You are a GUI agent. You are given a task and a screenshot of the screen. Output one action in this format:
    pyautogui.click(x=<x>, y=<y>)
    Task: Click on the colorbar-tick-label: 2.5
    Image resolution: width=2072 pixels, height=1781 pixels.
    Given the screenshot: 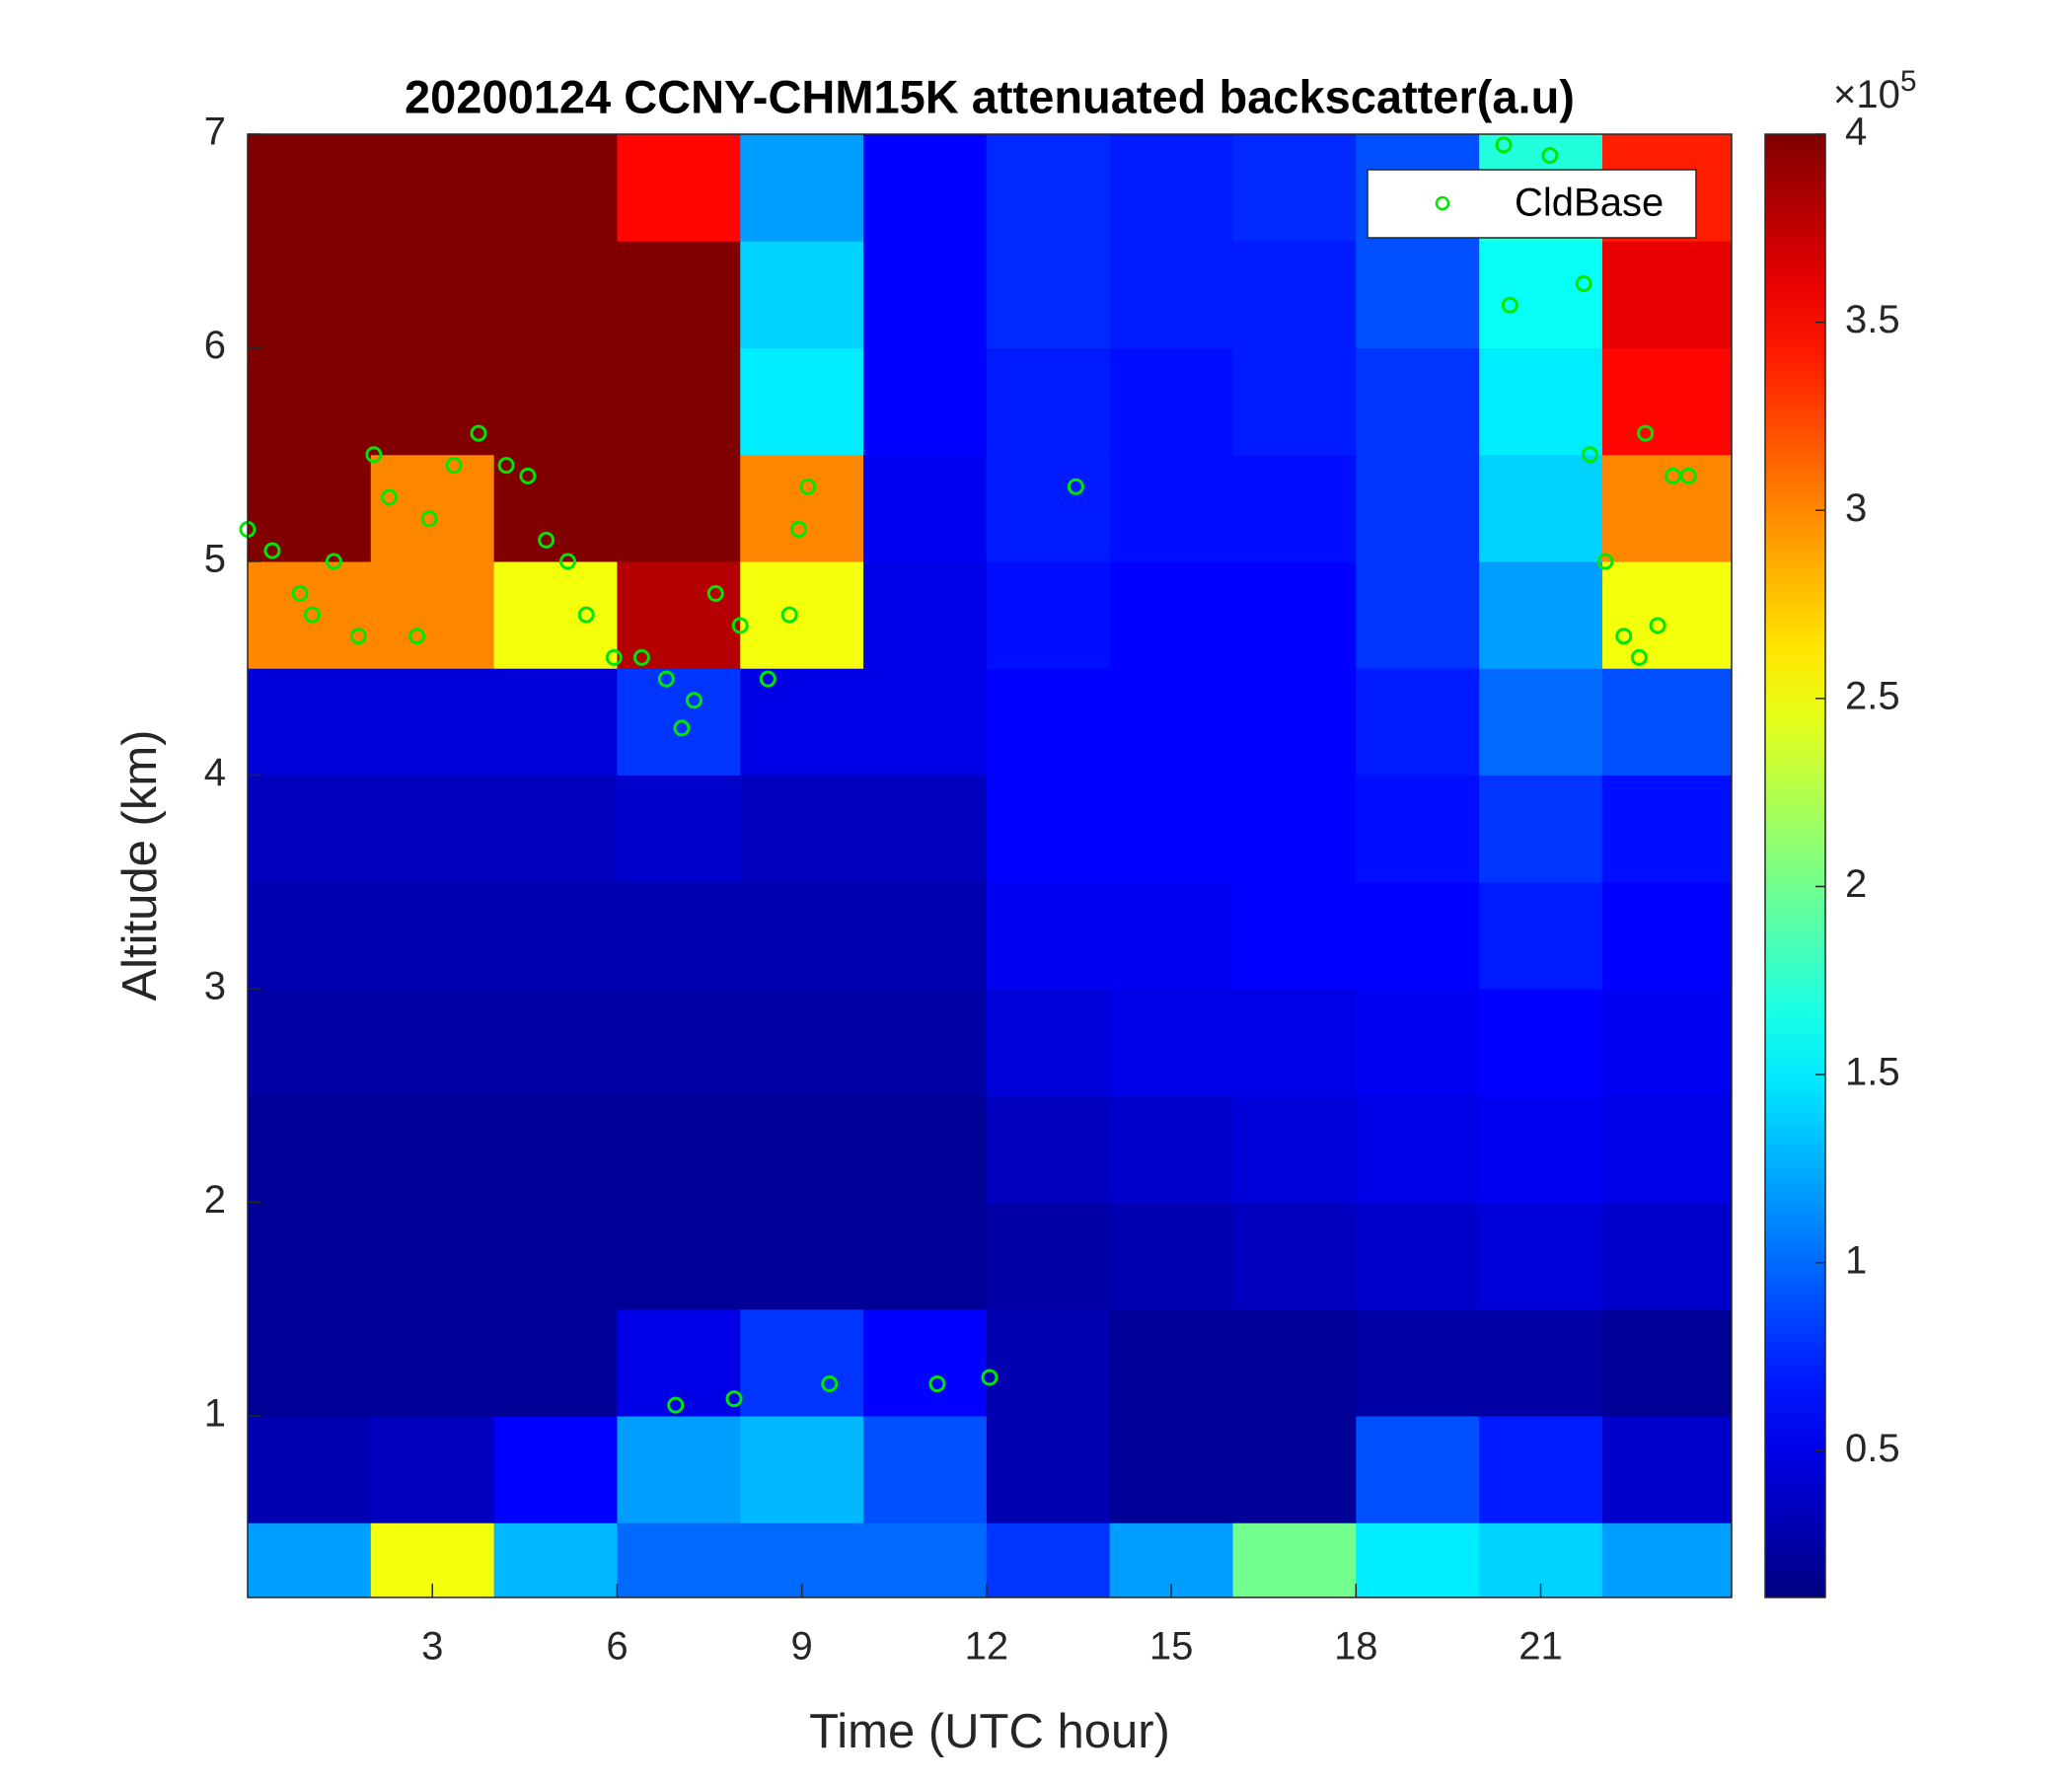 What is the action you would take?
    pyautogui.click(x=1873, y=696)
    